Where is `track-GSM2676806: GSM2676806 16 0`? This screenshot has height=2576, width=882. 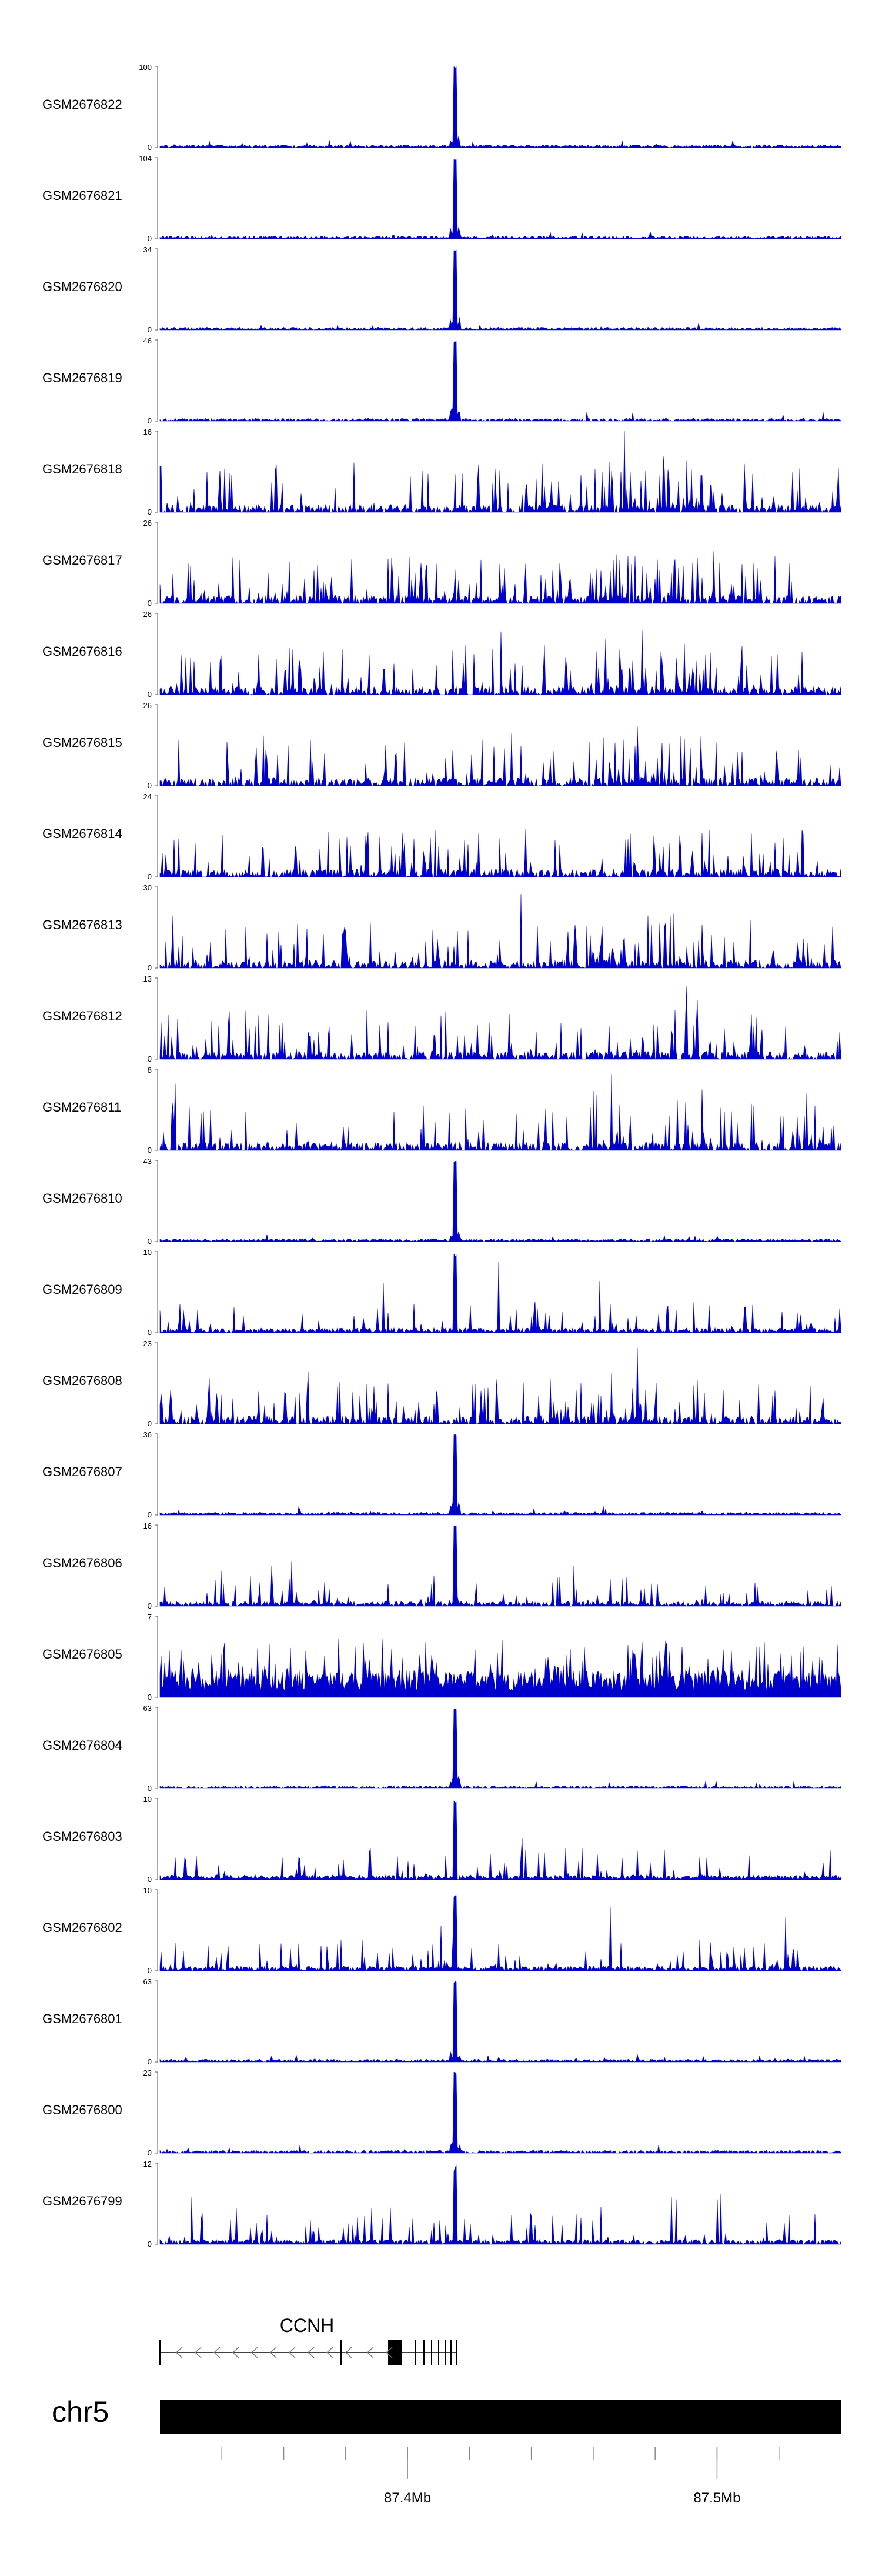 track-GSM2676806: GSM2676806 16 0 is located at coordinates (441, 1565).